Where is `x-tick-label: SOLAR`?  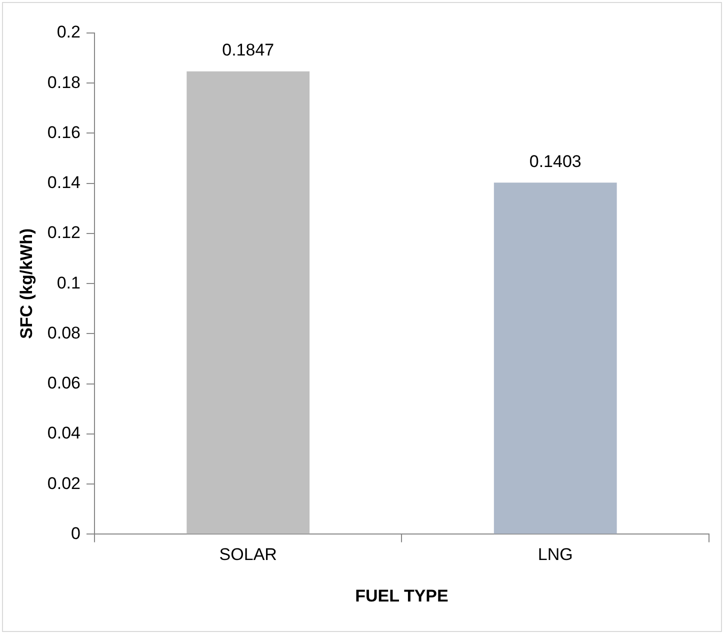
x-tick-label: SOLAR is located at coordinates (248, 554).